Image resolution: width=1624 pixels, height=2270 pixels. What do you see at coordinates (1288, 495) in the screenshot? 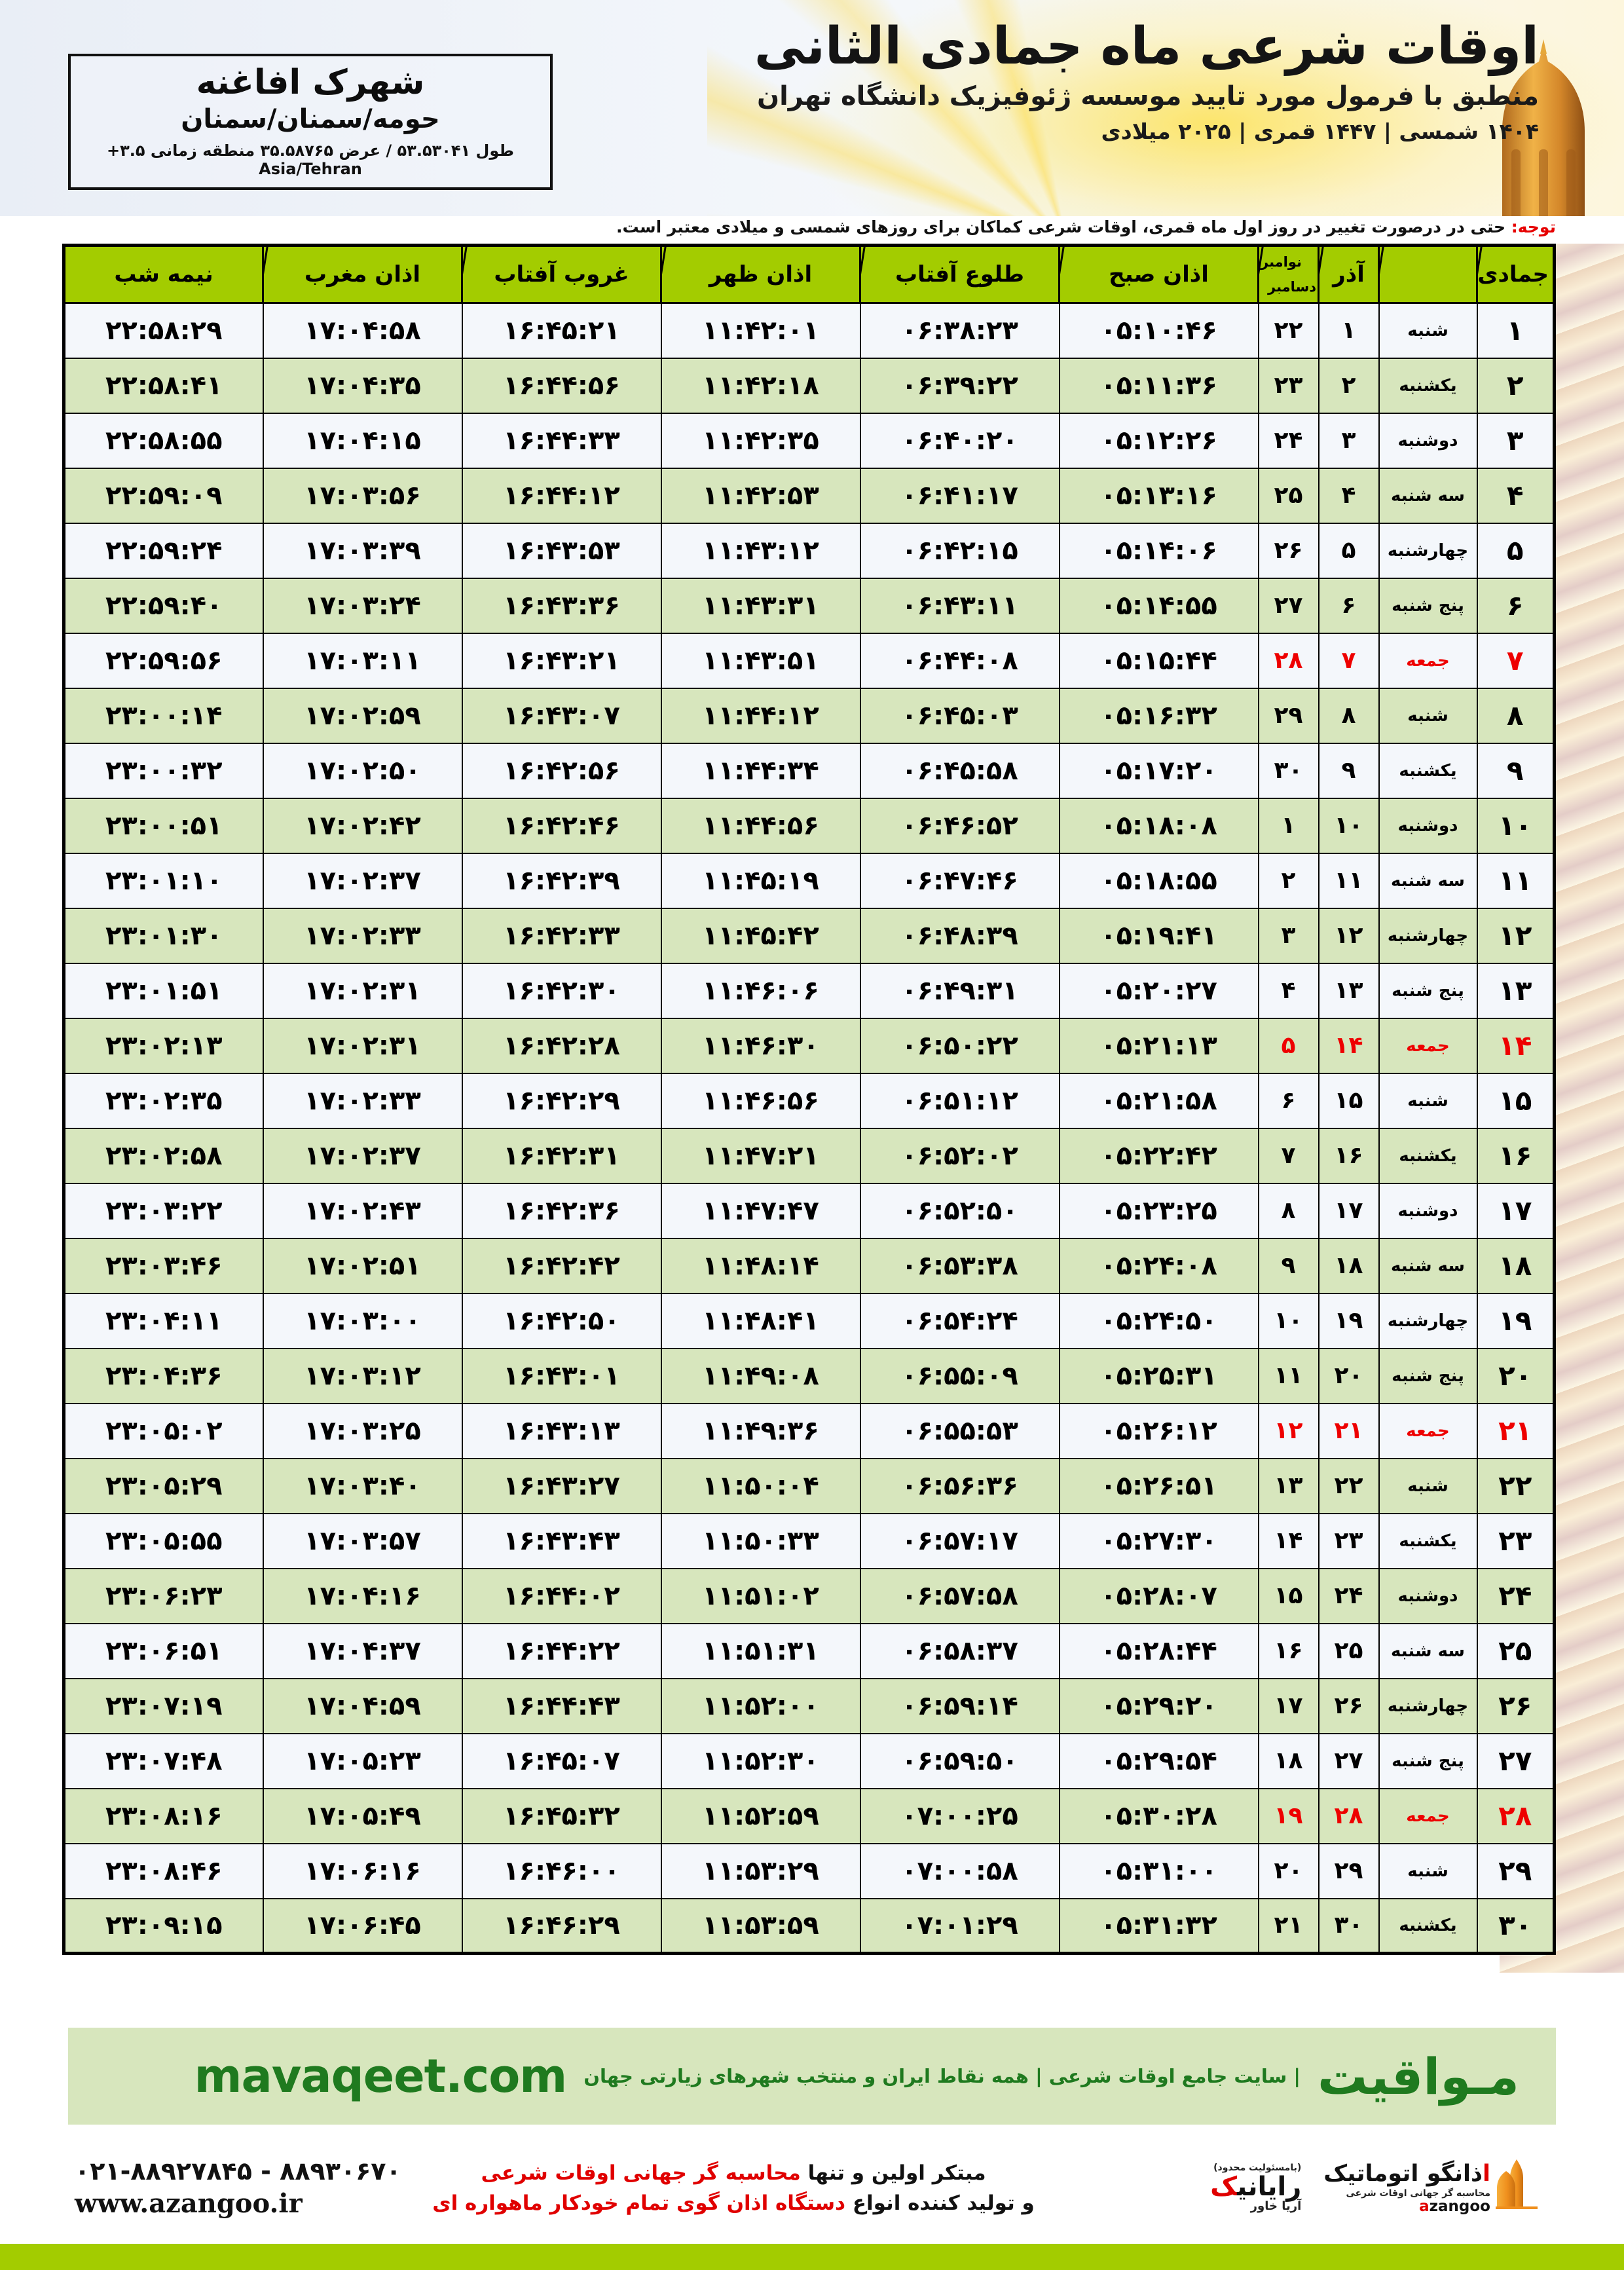
I see `cell-nov: ۲۵` at bounding box center [1288, 495].